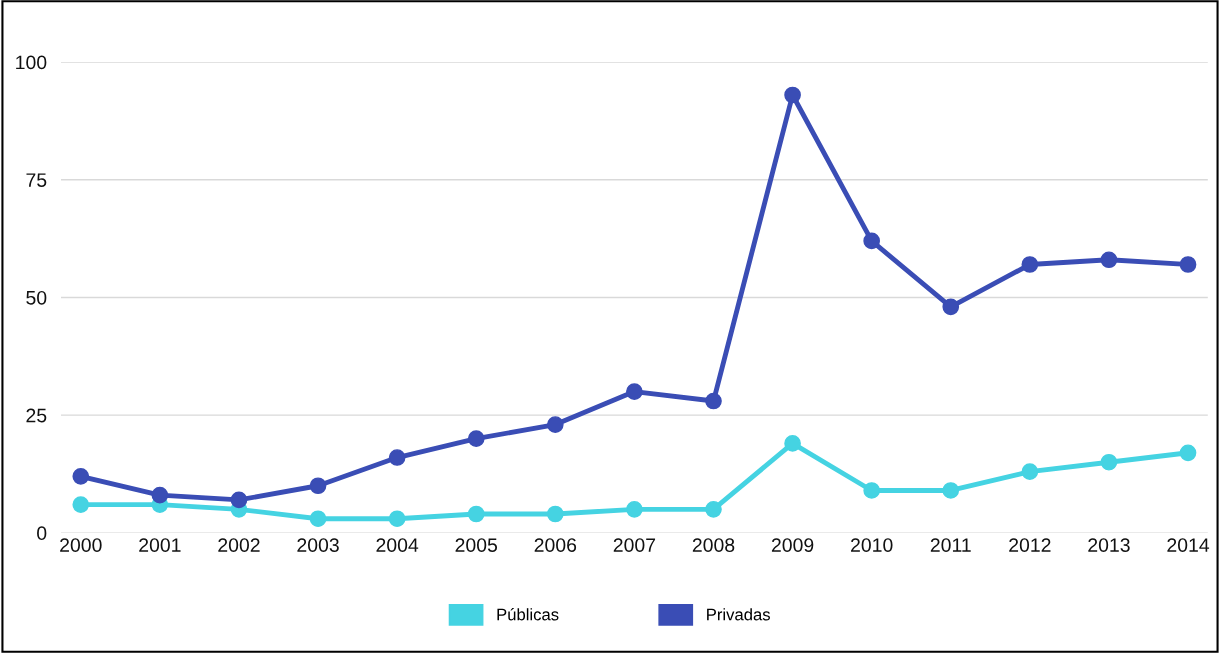 The height and width of the screenshot is (653, 1220). I want to click on x-tick-label: 2002, so click(239, 545).